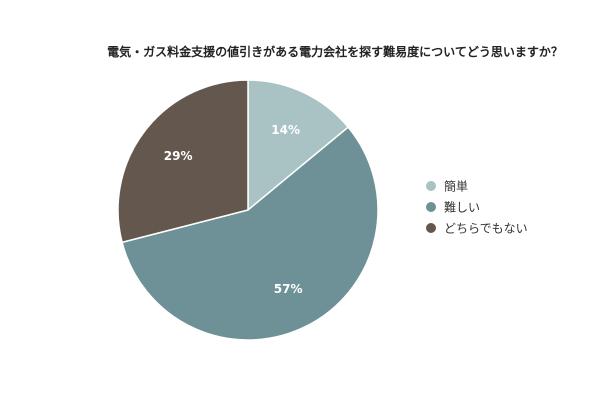  Describe the element at coordinates (285, 130) in the screenshot. I see `slice-label: 14%` at that location.